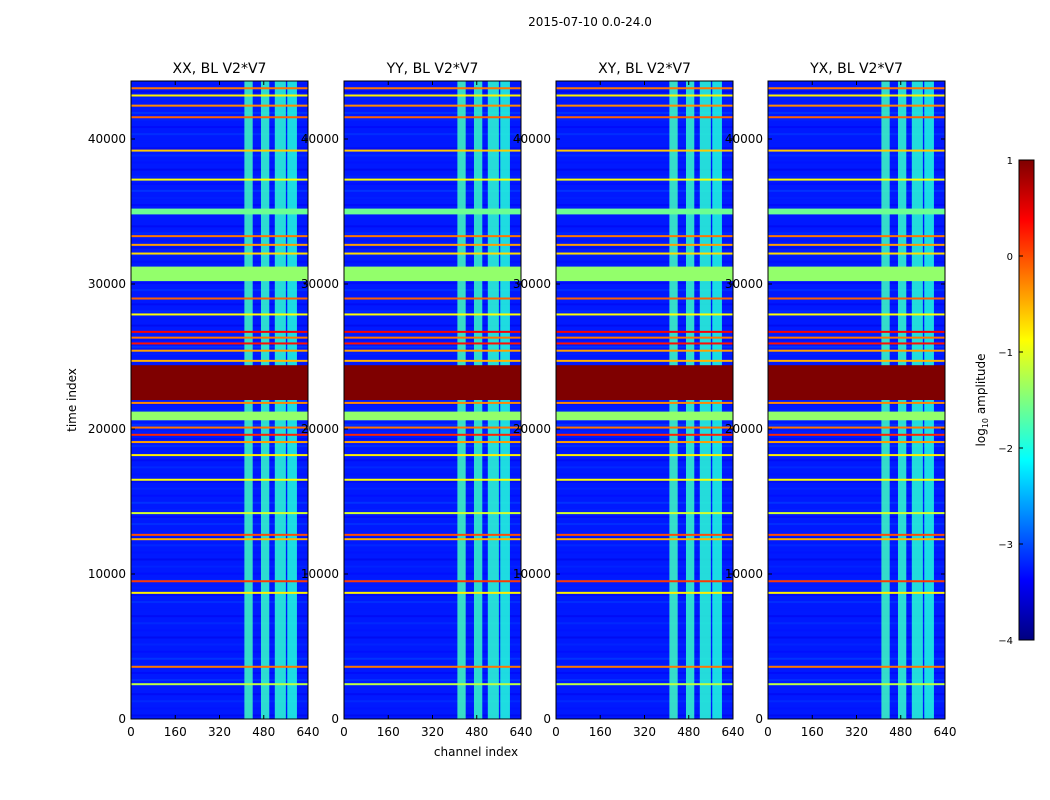 This screenshot has width=1050, height=800. What do you see at coordinates (320, 139) in the screenshot?
I see `y-tick-label: 40000` at bounding box center [320, 139].